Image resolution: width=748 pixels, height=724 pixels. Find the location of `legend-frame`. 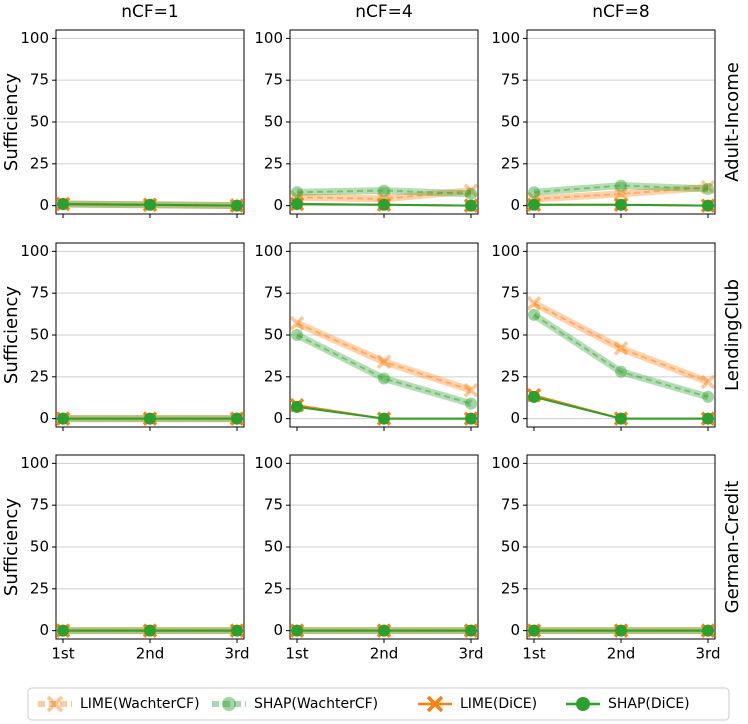

legend-frame is located at coordinates (378, 704).